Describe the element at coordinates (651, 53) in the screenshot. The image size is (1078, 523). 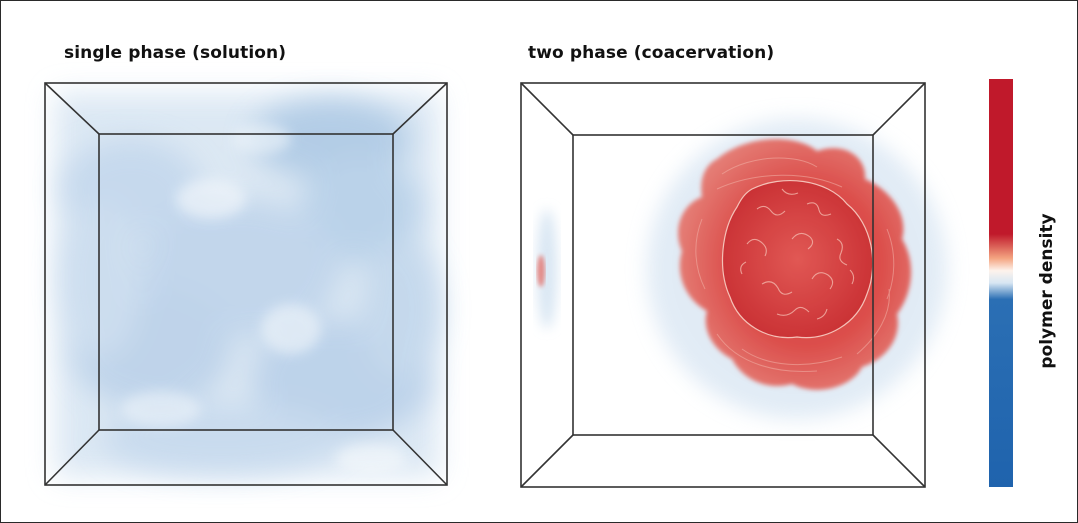
I see `panel-title-two-phase: two phase (coacervation)` at that location.